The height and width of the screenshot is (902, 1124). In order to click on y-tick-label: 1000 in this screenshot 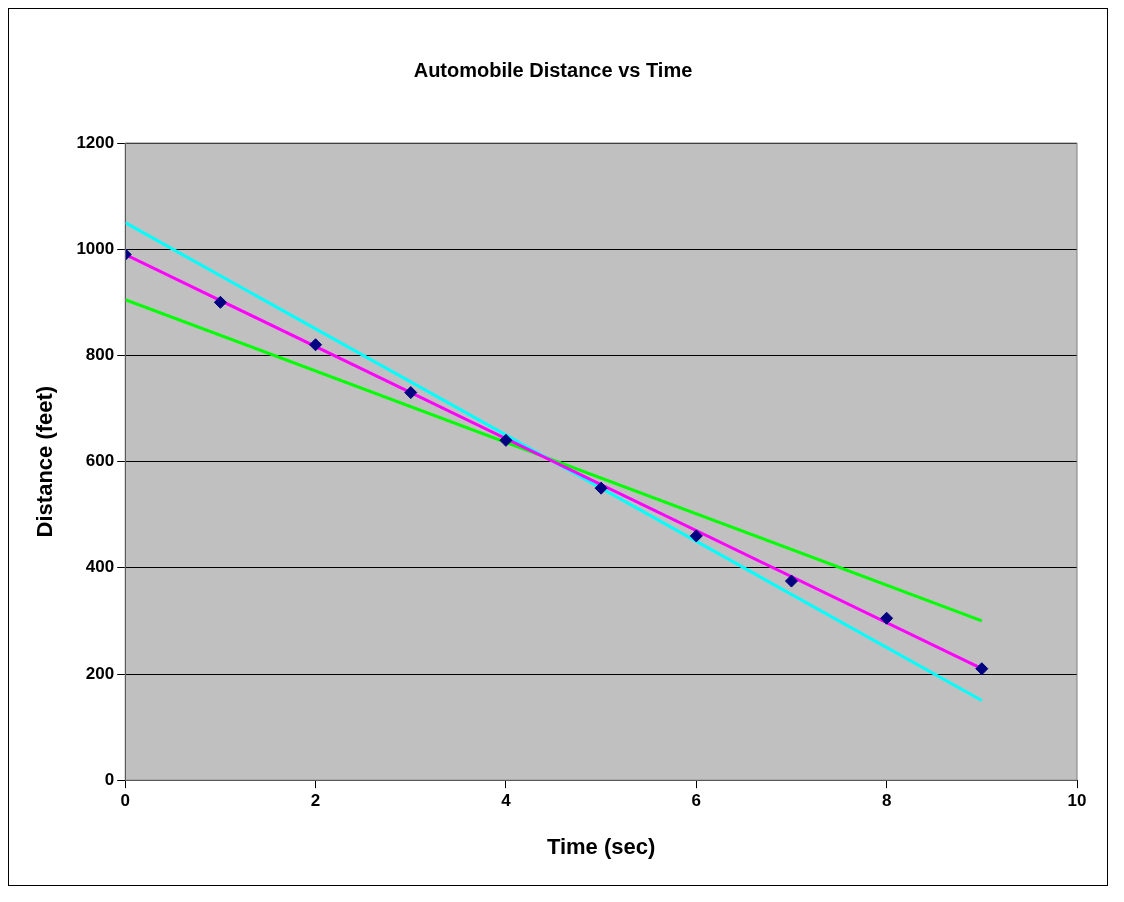, I will do `click(95, 248)`.